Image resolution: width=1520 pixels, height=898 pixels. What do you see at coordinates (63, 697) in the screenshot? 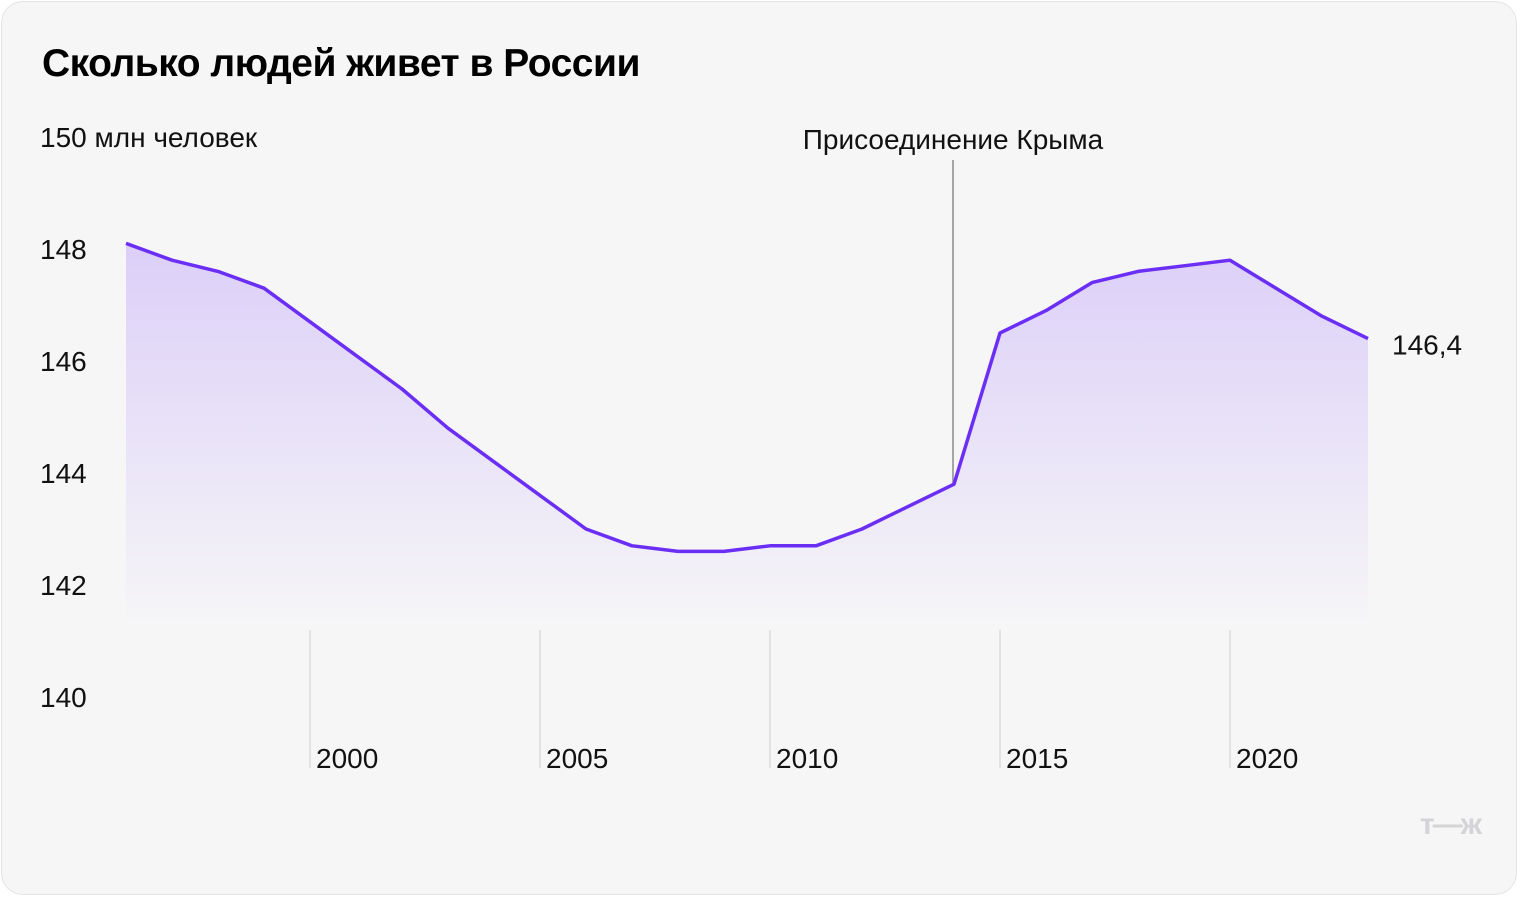
I see `y-tick-label: 140` at bounding box center [63, 697].